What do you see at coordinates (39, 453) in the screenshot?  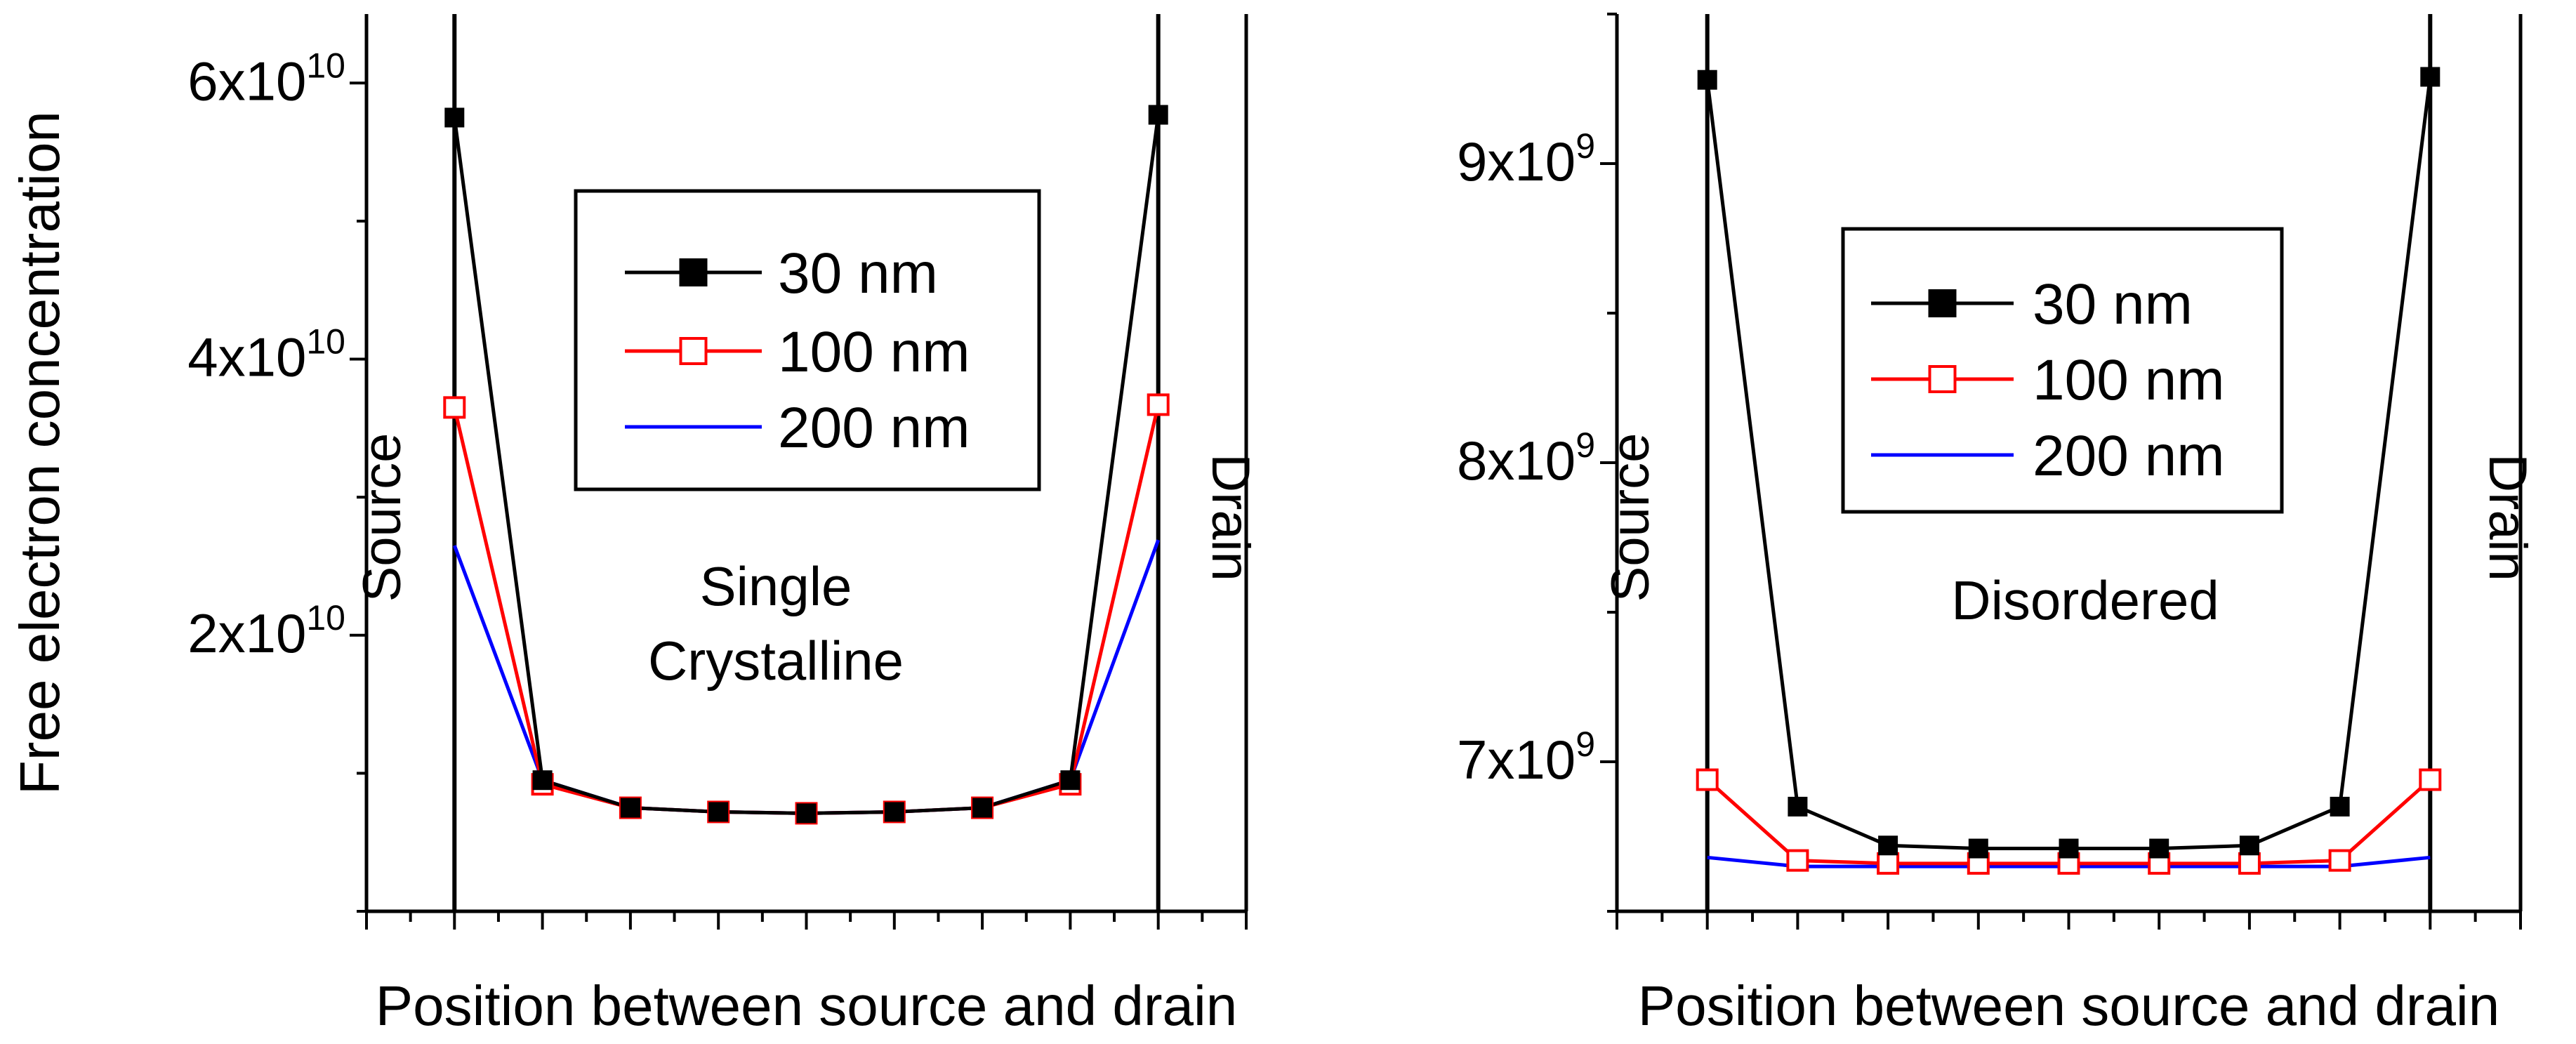 I see `y-axis-title: Free electron concentration` at bounding box center [39, 453].